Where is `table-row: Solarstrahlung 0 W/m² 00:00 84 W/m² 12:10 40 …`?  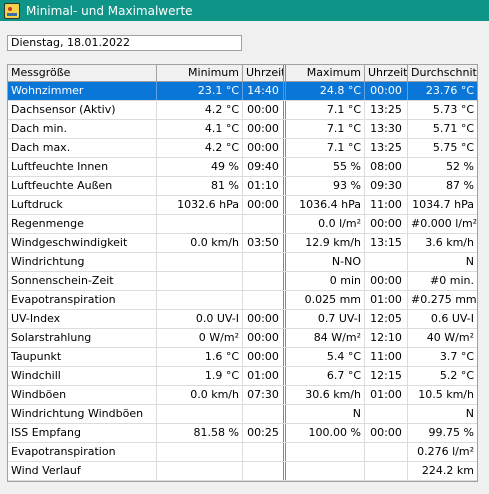 table-row: Solarstrahlung 0 W/m² 00:00 84 W/m² 12:10 40 … is located at coordinates (242, 338).